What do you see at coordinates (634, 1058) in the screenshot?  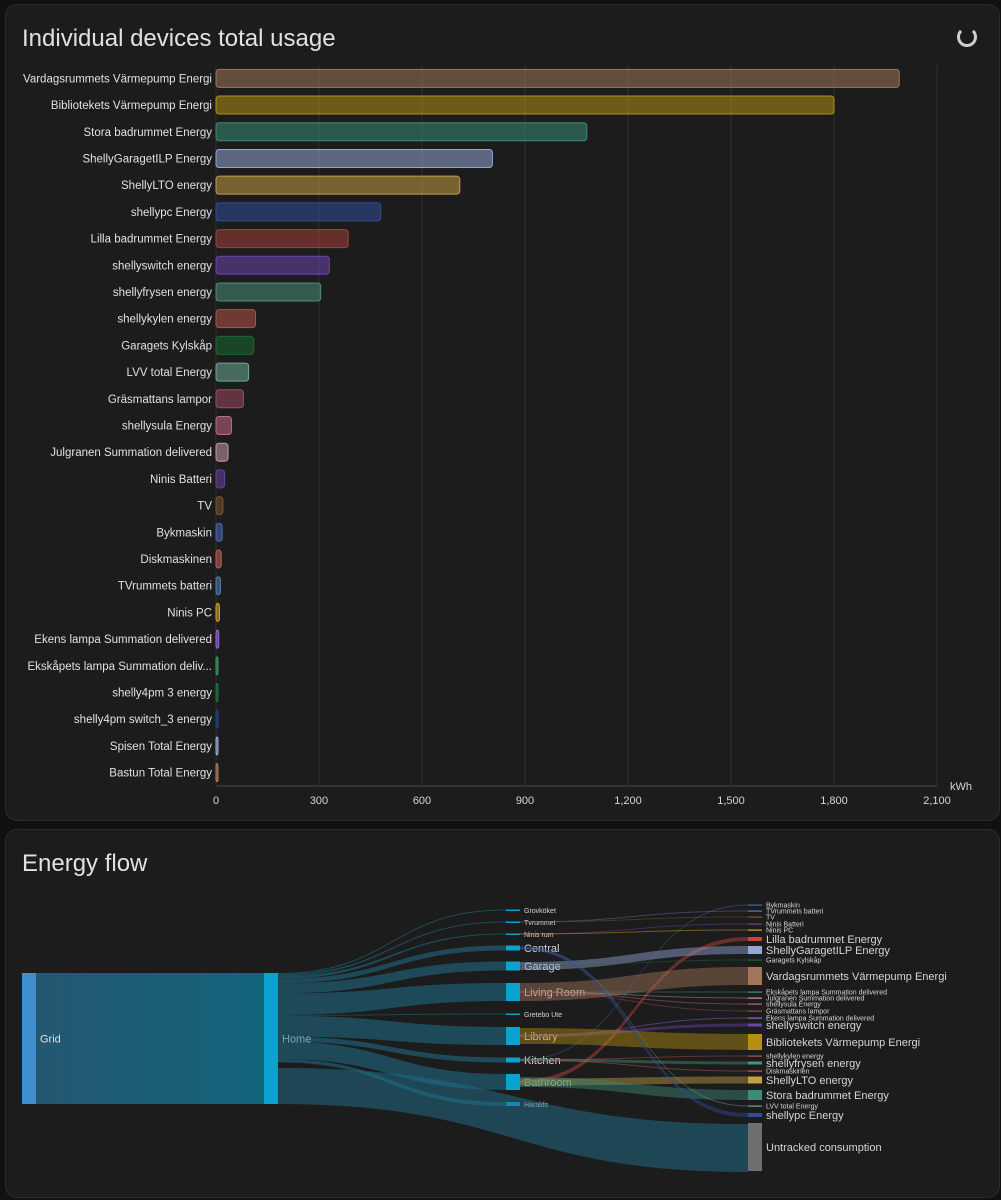 I see `flow-to-shellykylen-energy` at bounding box center [634, 1058].